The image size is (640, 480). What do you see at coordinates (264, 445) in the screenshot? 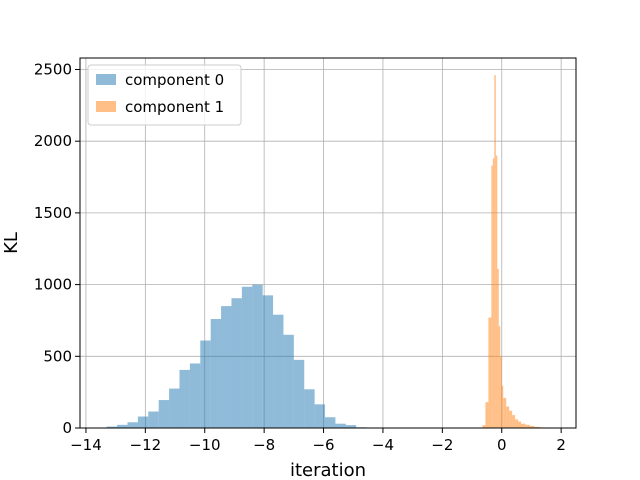
I see `x-tick-label: −8` at bounding box center [264, 445].